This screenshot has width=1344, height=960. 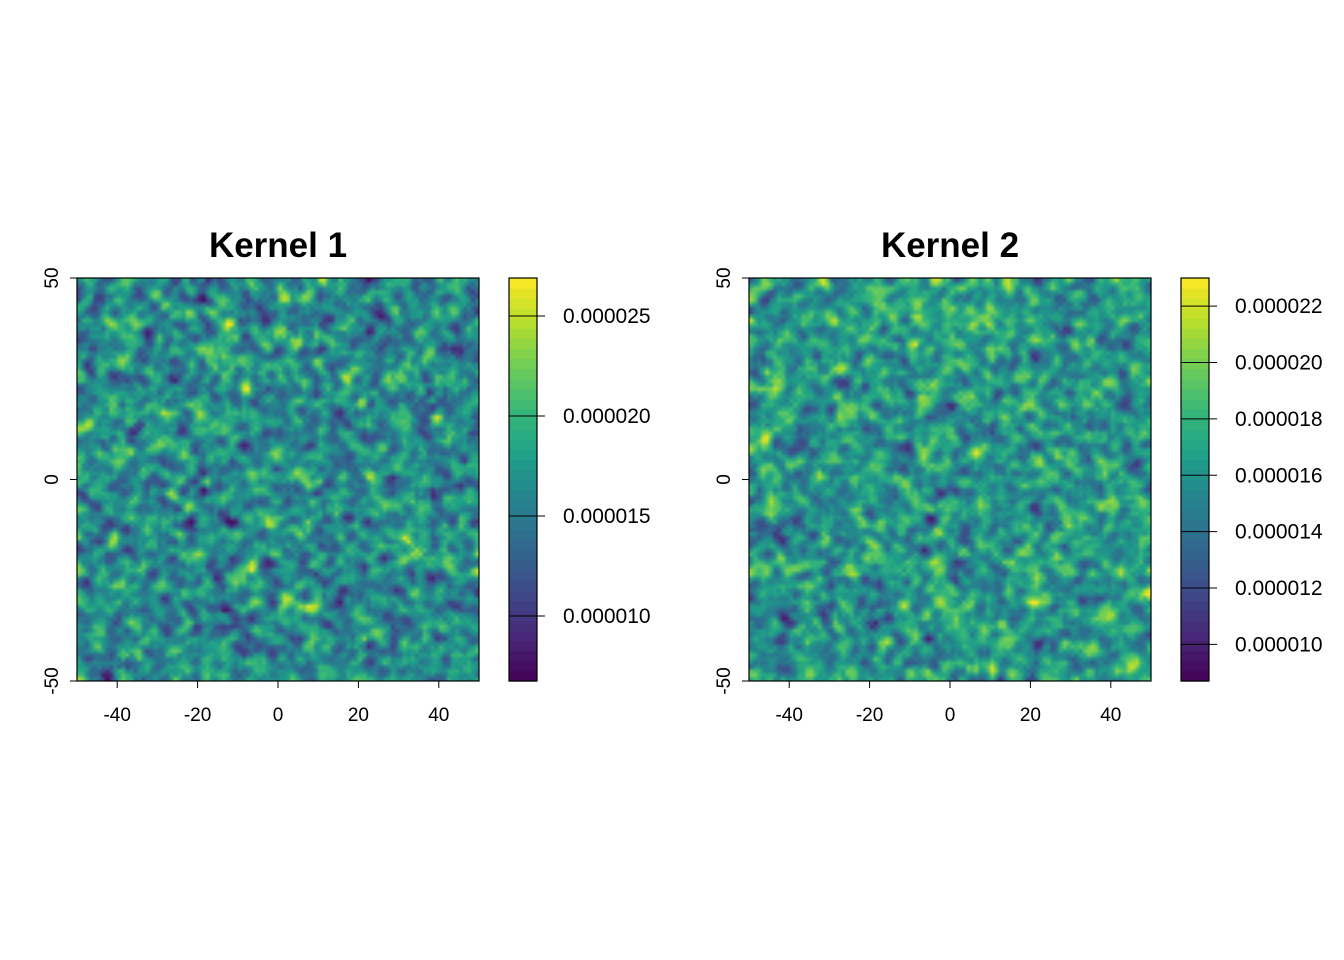 I want to click on colorbar-tick-label: 0.000025, so click(x=607, y=316).